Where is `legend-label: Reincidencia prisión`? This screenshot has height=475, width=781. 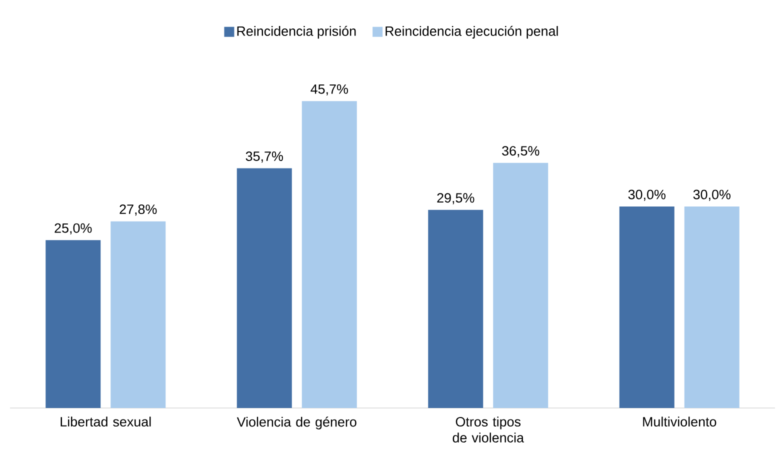 legend-label: Reincidencia prisión is located at coordinates (296, 32).